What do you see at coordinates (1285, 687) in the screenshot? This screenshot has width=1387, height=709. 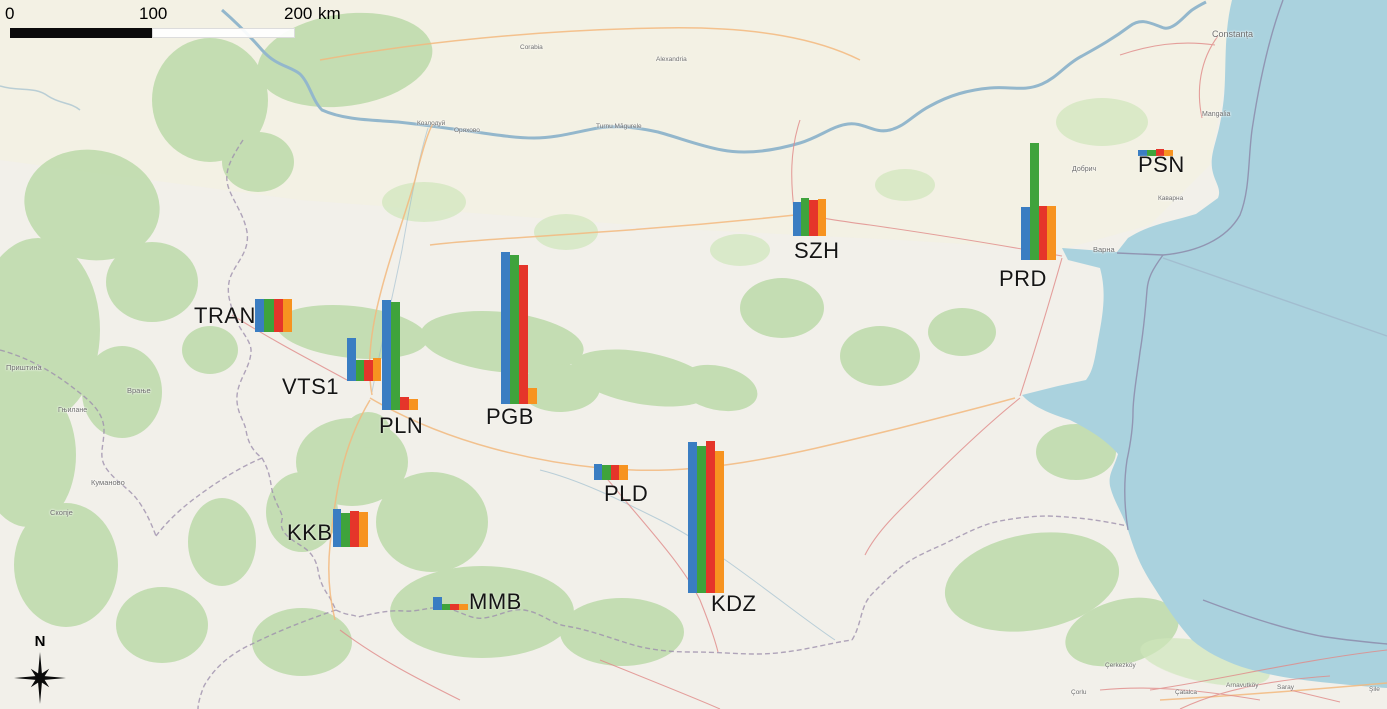 I see `place-label: Saray` at bounding box center [1285, 687].